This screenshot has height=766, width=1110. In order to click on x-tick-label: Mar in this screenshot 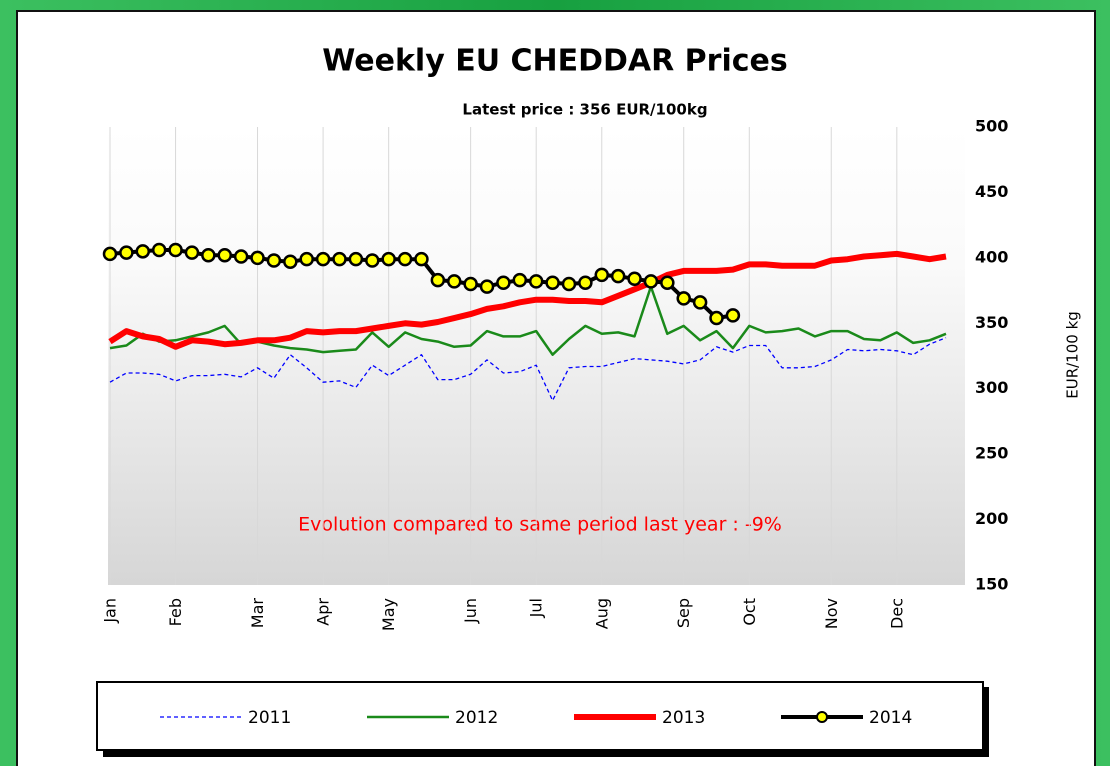, I will do `click(257, 613)`.